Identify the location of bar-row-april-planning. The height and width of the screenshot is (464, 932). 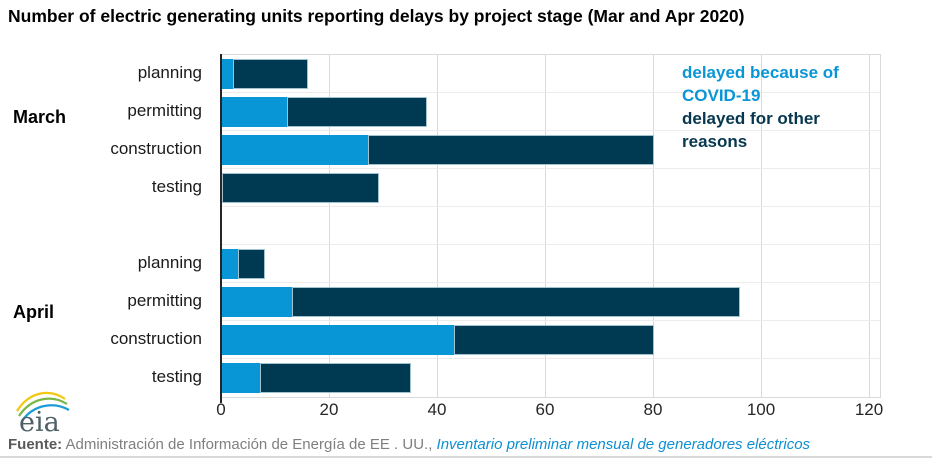
(551, 264).